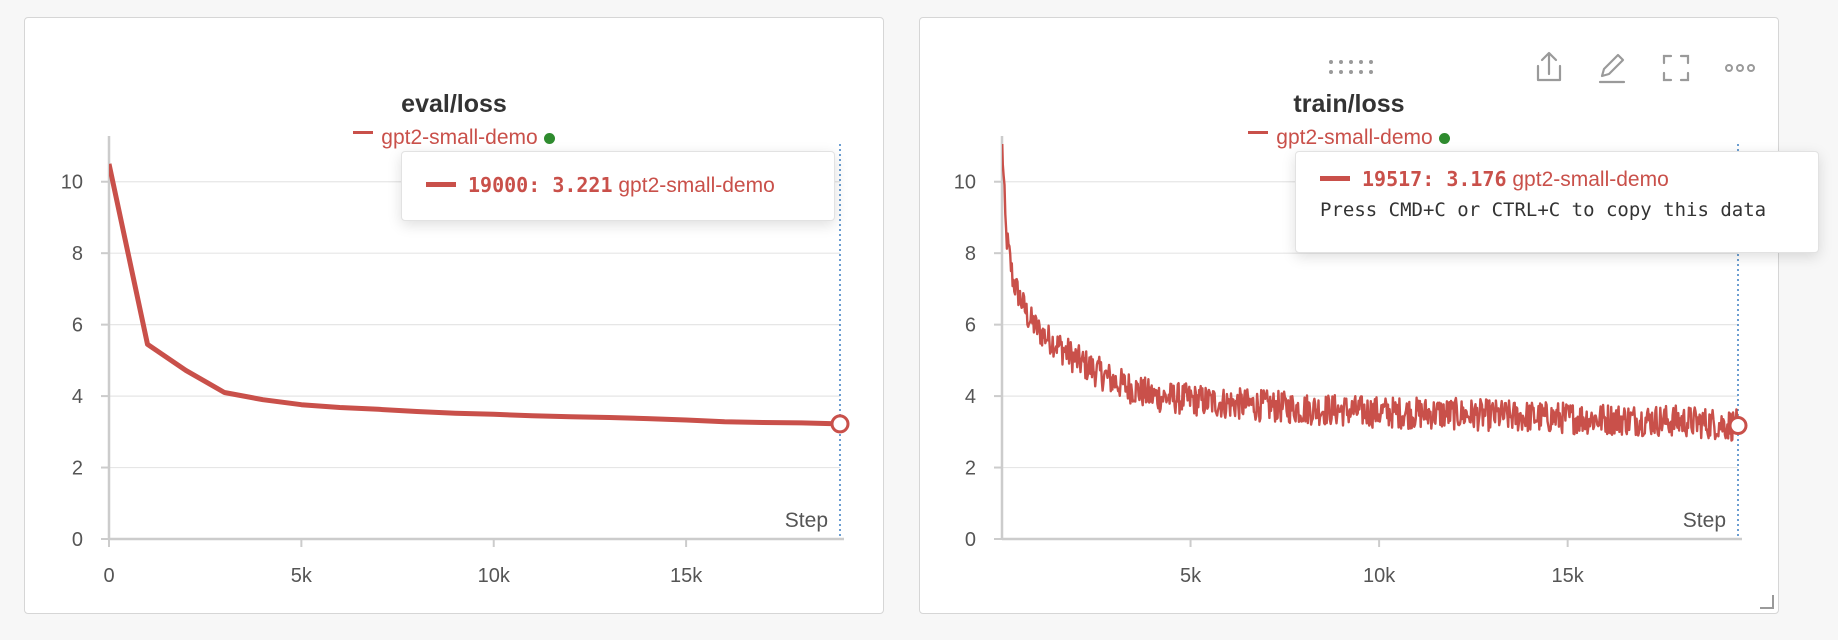 Image resolution: width=1838 pixels, height=640 pixels. What do you see at coordinates (582, 185) in the screenshot?
I see `tooltip-value: 3.221` at bounding box center [582, 185].